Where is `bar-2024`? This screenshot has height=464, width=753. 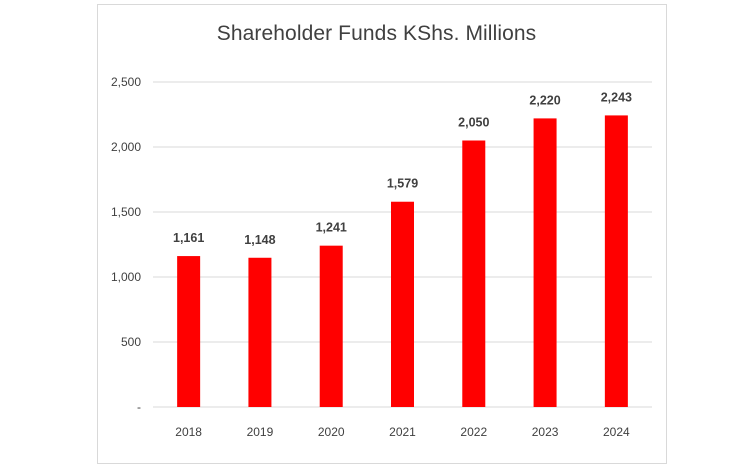
bar-2024 is located at coordinates (616, 261).